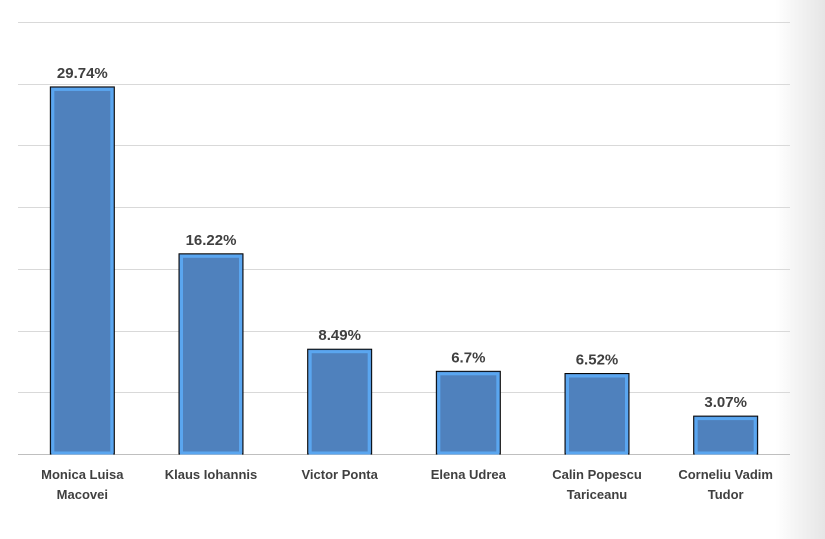 The image size is (825, 539). What do you see at coordinates (339, 335) in the screenshot?
I see `data-label: 8.49%` at bounding box center [339, 335].